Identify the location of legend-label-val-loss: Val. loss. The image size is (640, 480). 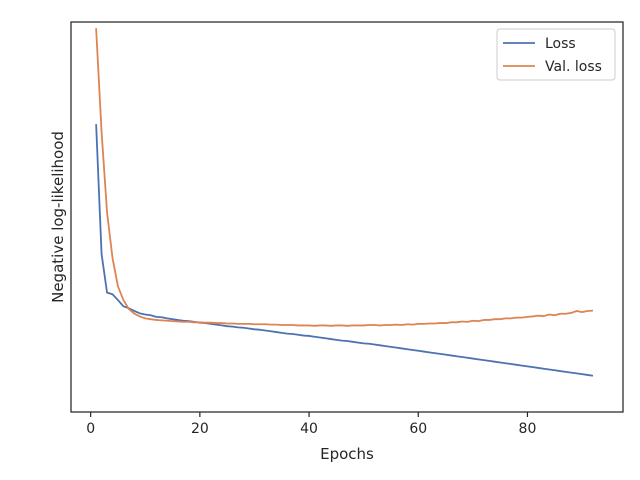
(573, 67).